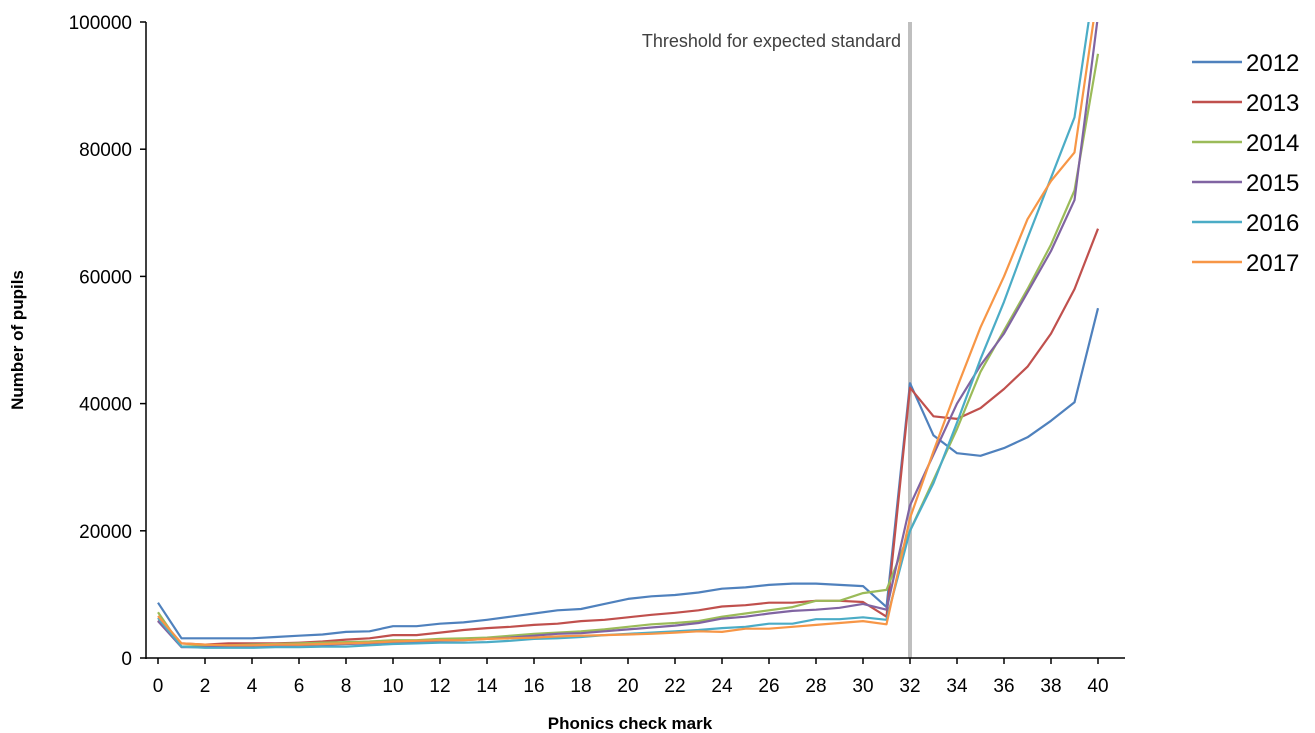 The width and height of the screenshot is (1315, 733). I want to click on x-tick-label: 22, so click(674, 686).